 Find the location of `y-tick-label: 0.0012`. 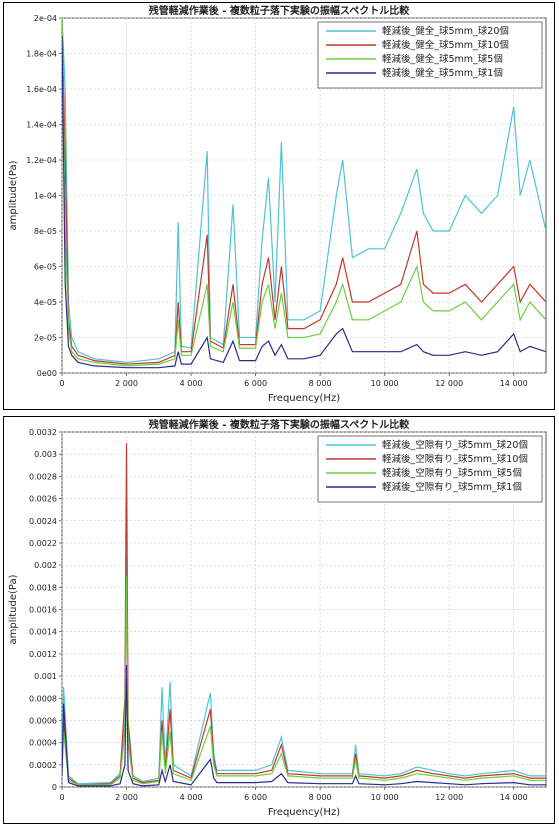

y-tick-label: 0.0012 is located at coordinates (43, 654).